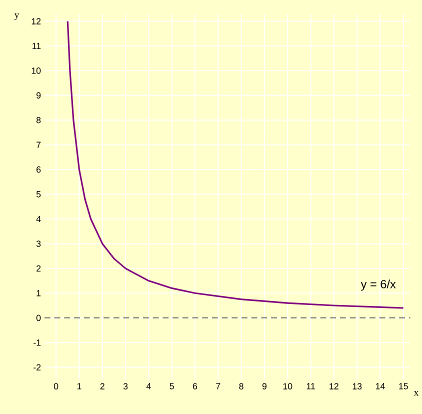 The width and height of the screenshot is (422, 414). What do you see at coordinates (334, 386) in the screenshot?
I see `x-tick-label: 12` at bounding box center [334, 386].